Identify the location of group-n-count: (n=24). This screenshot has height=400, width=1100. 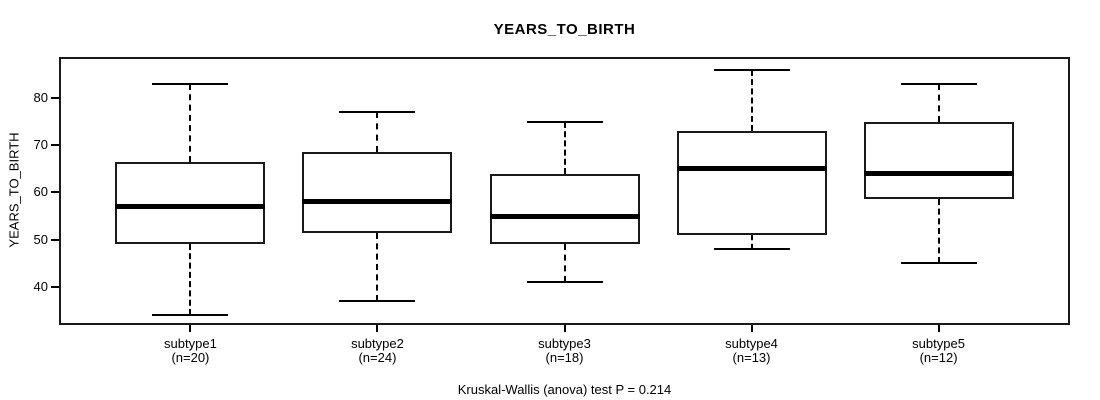
(377, 357).